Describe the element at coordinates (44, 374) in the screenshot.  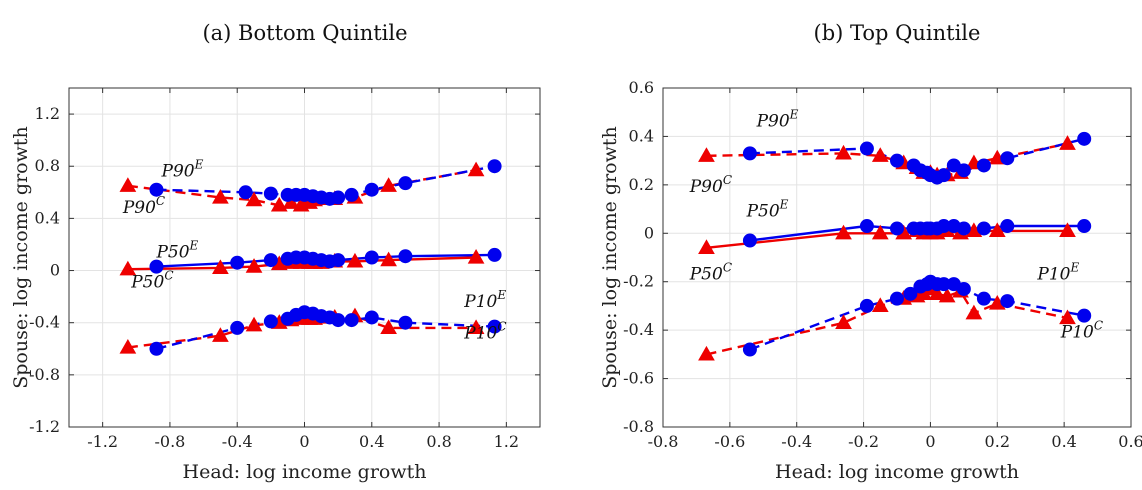
I see `y-tick-label: -0.8` at that location.